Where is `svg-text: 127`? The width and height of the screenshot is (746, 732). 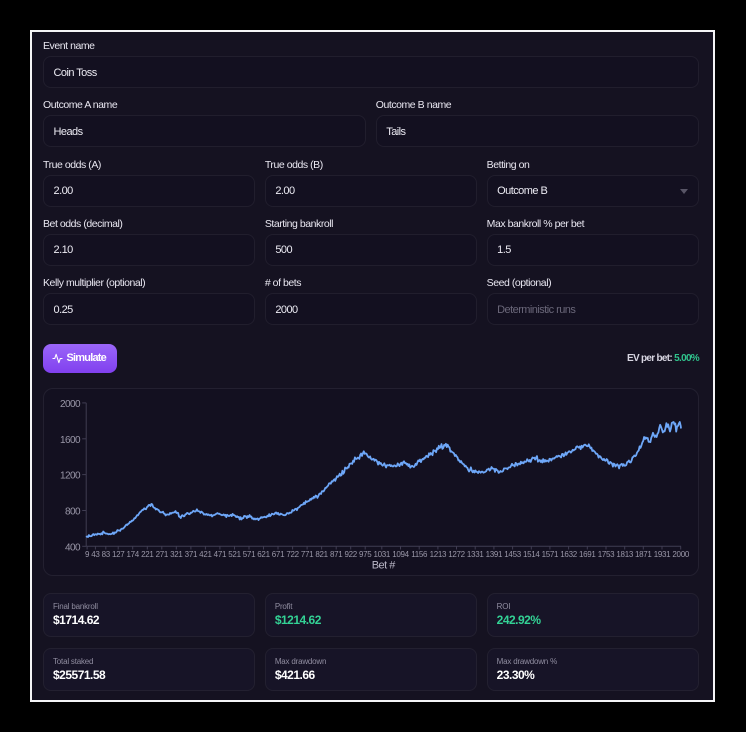 svg-text: 127 is located at coordinates (118, 554).